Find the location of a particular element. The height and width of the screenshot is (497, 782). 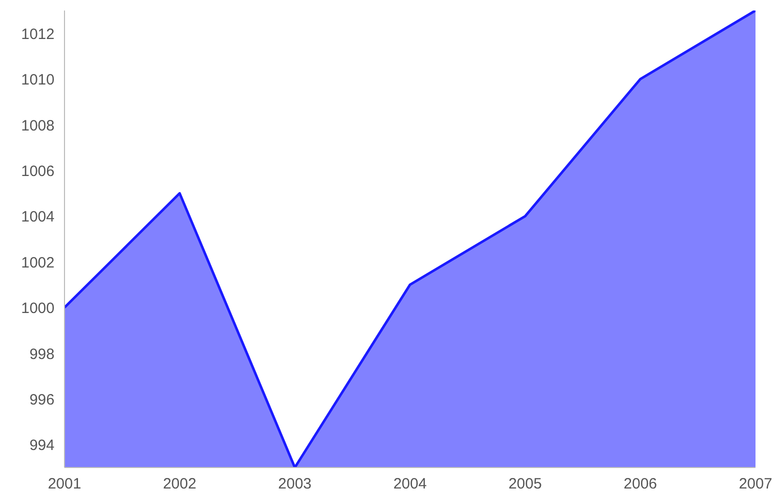

y-tick-label: 994 is located at coordinates (42, 445).